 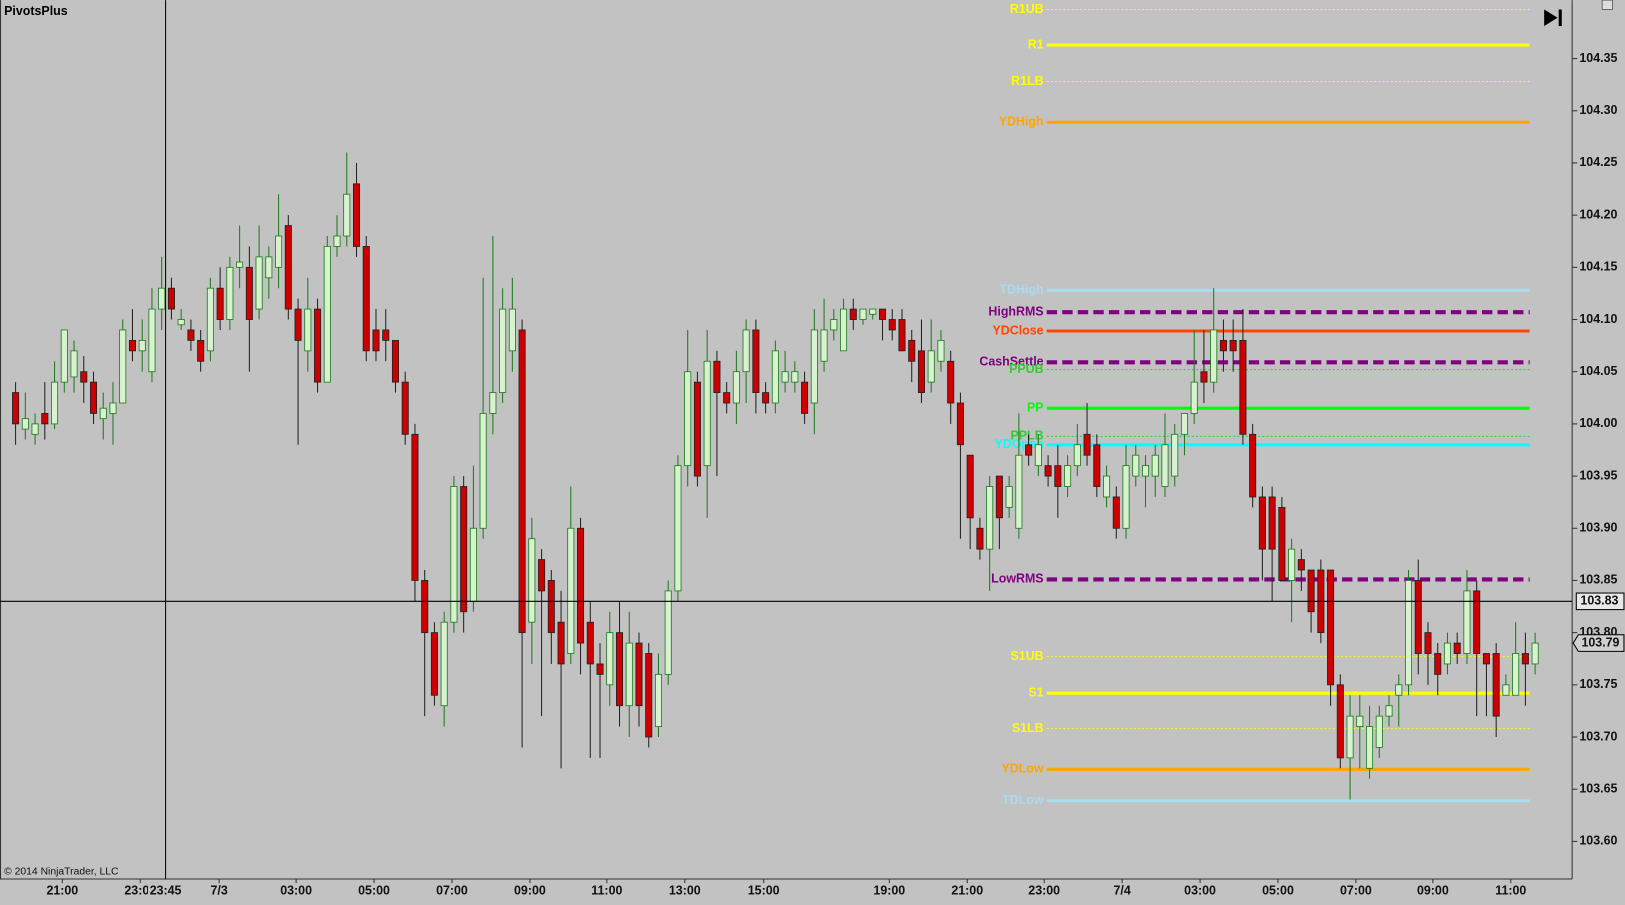 What do you see at coordinates (1027, 9) in the screenshot?
I see `pivot-label: R1UB` at bounding box center [1027, 9].